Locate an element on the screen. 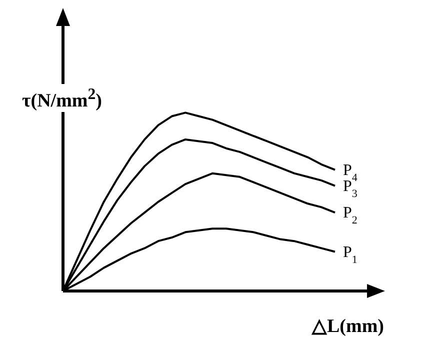  y-axis-title: τ(N/mm$^{2}$) is located at coordinates (62, 98).